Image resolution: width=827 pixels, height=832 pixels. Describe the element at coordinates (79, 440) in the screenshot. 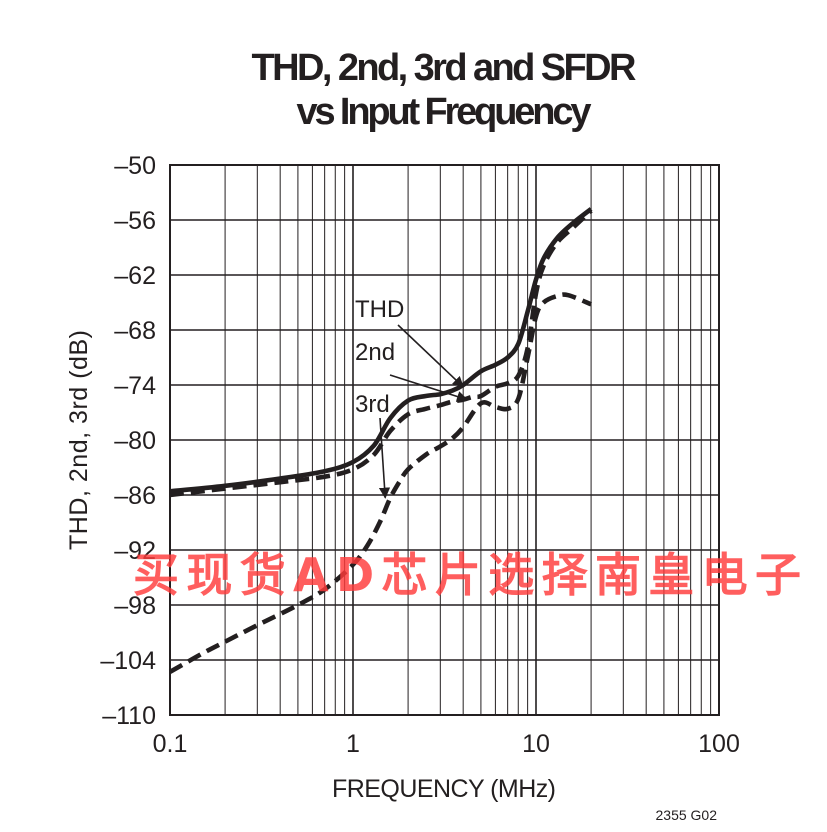

I see `y-axis-label: THD, 2nd, 3rd (dB)` at that location.